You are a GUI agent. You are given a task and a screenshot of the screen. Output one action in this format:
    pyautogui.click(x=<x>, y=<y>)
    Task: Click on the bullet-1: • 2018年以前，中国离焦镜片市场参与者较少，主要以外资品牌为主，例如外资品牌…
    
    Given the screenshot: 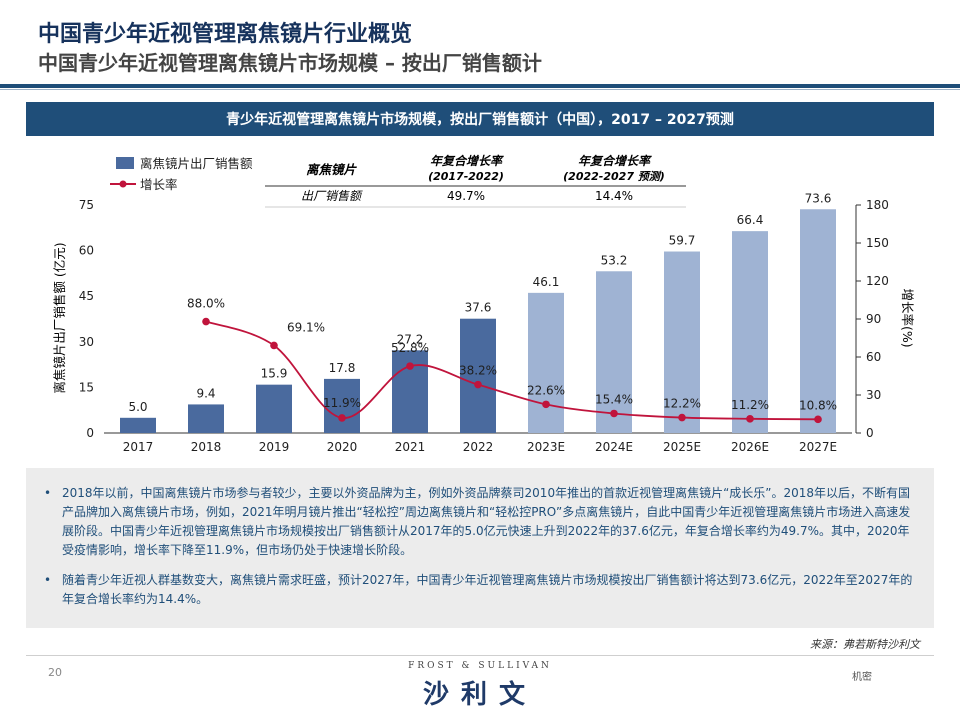 What is the action you would take?
    pyautogui.click(x=482, y=522)
    